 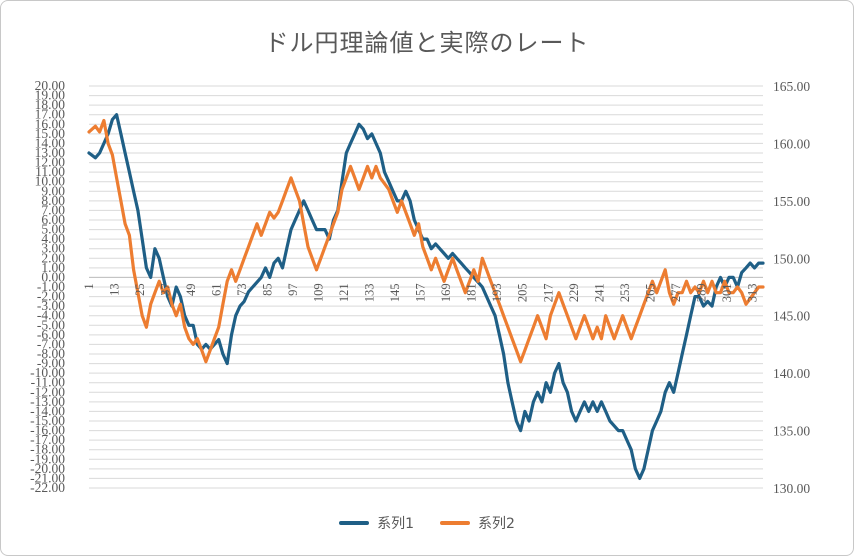 I want to click on left-axis-tick-label: 7.00, so click(x=53, y=209).